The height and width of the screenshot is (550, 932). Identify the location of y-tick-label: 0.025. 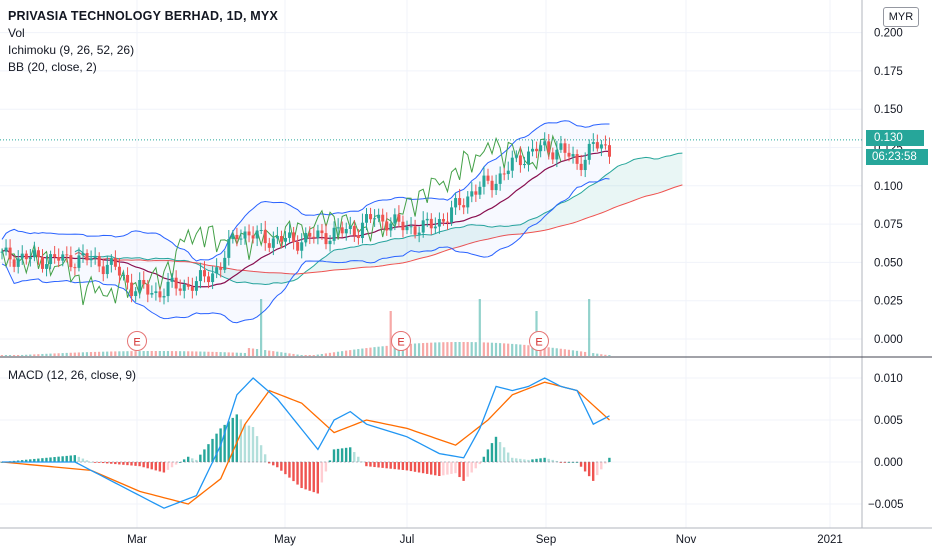
(888, 302).